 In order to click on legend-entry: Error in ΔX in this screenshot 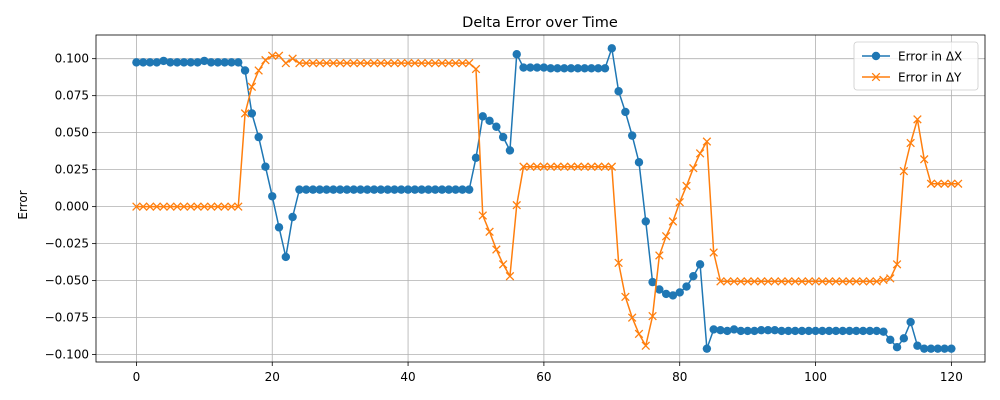, I will do `click(912, 57)`.